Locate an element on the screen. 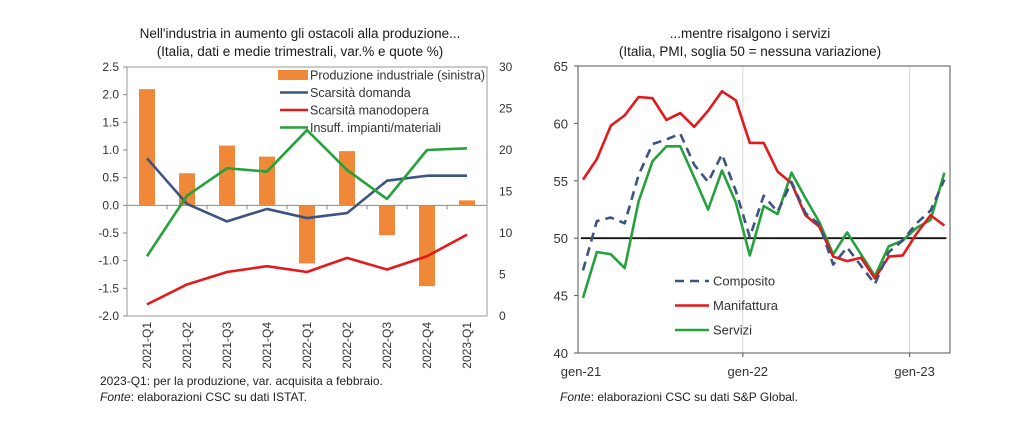 The height and width of the screenshot is (433, 1024). left-y-tick-label: 0.5 is located at coordinates (110, 178).